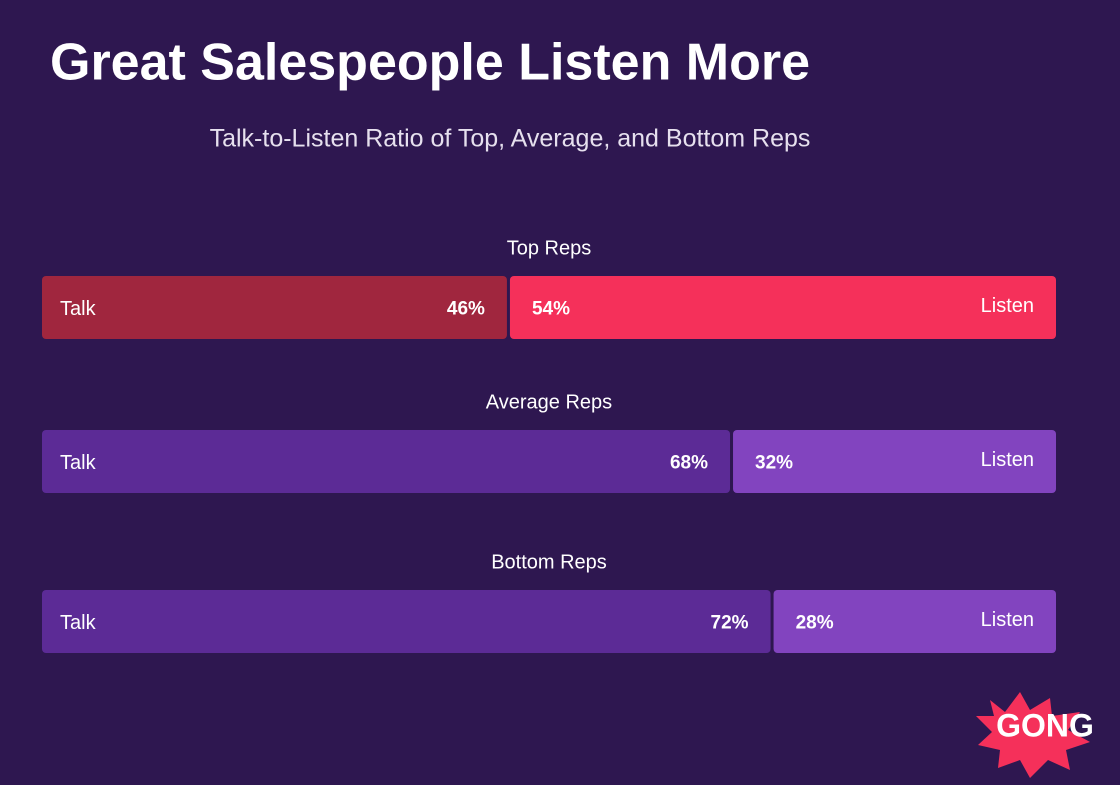 This screenshot has height=785, width=1120. I want to click on category-label: Top Reps, so click(549, 248).